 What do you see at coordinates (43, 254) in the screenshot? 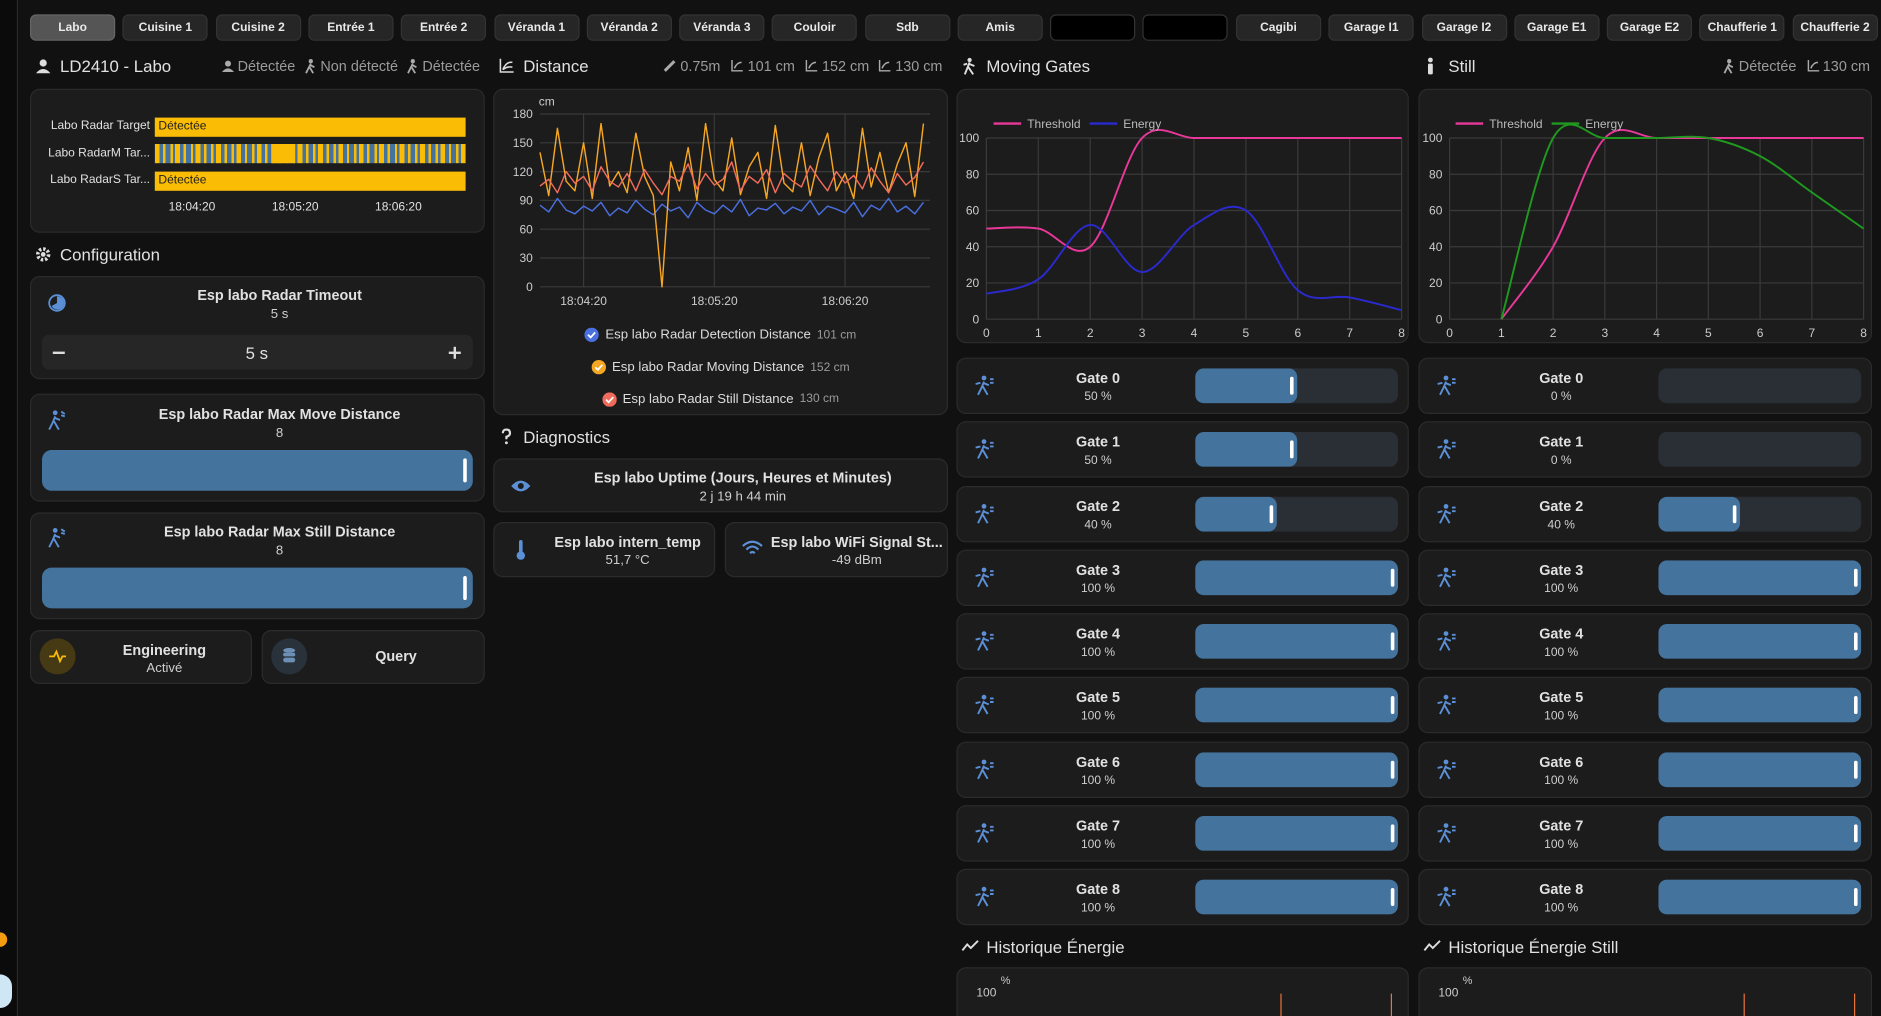
I see `gear-icon` at bounding box center [43, 254].